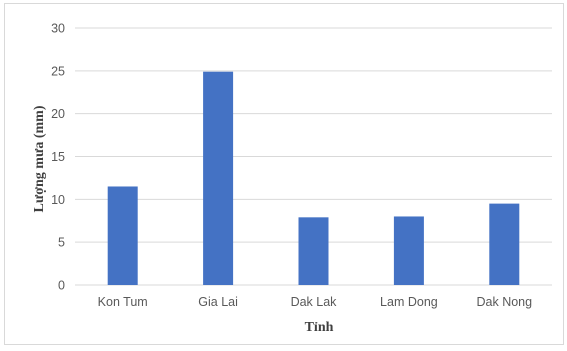  I want to click on x-tick-label: Gia Lai, so click(218, 302).